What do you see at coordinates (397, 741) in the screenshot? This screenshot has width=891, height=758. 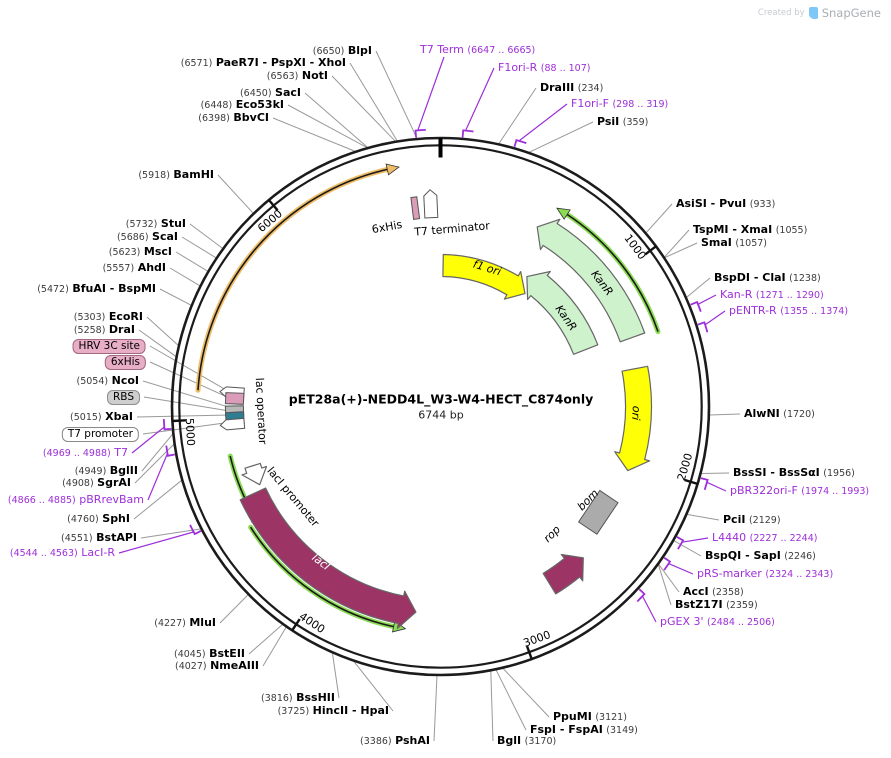 I see `enzyme-label-PshAI: (3386) PshAI` at bounding box center [397, 741].